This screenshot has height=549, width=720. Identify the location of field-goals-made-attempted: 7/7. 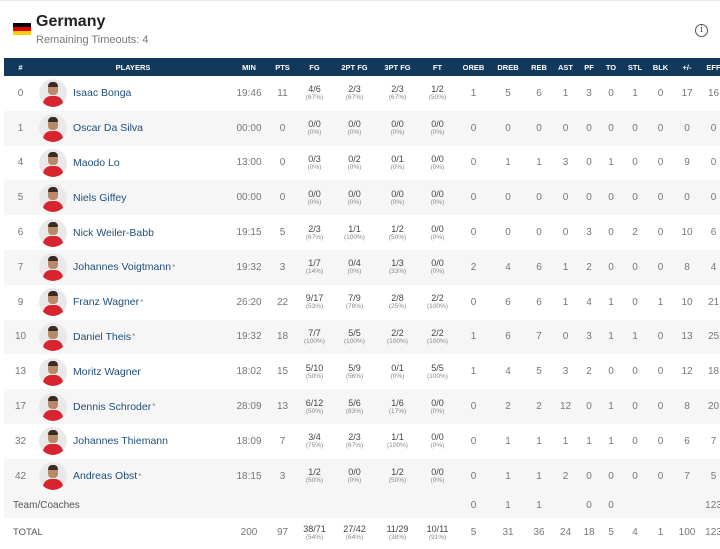
(314, 332).